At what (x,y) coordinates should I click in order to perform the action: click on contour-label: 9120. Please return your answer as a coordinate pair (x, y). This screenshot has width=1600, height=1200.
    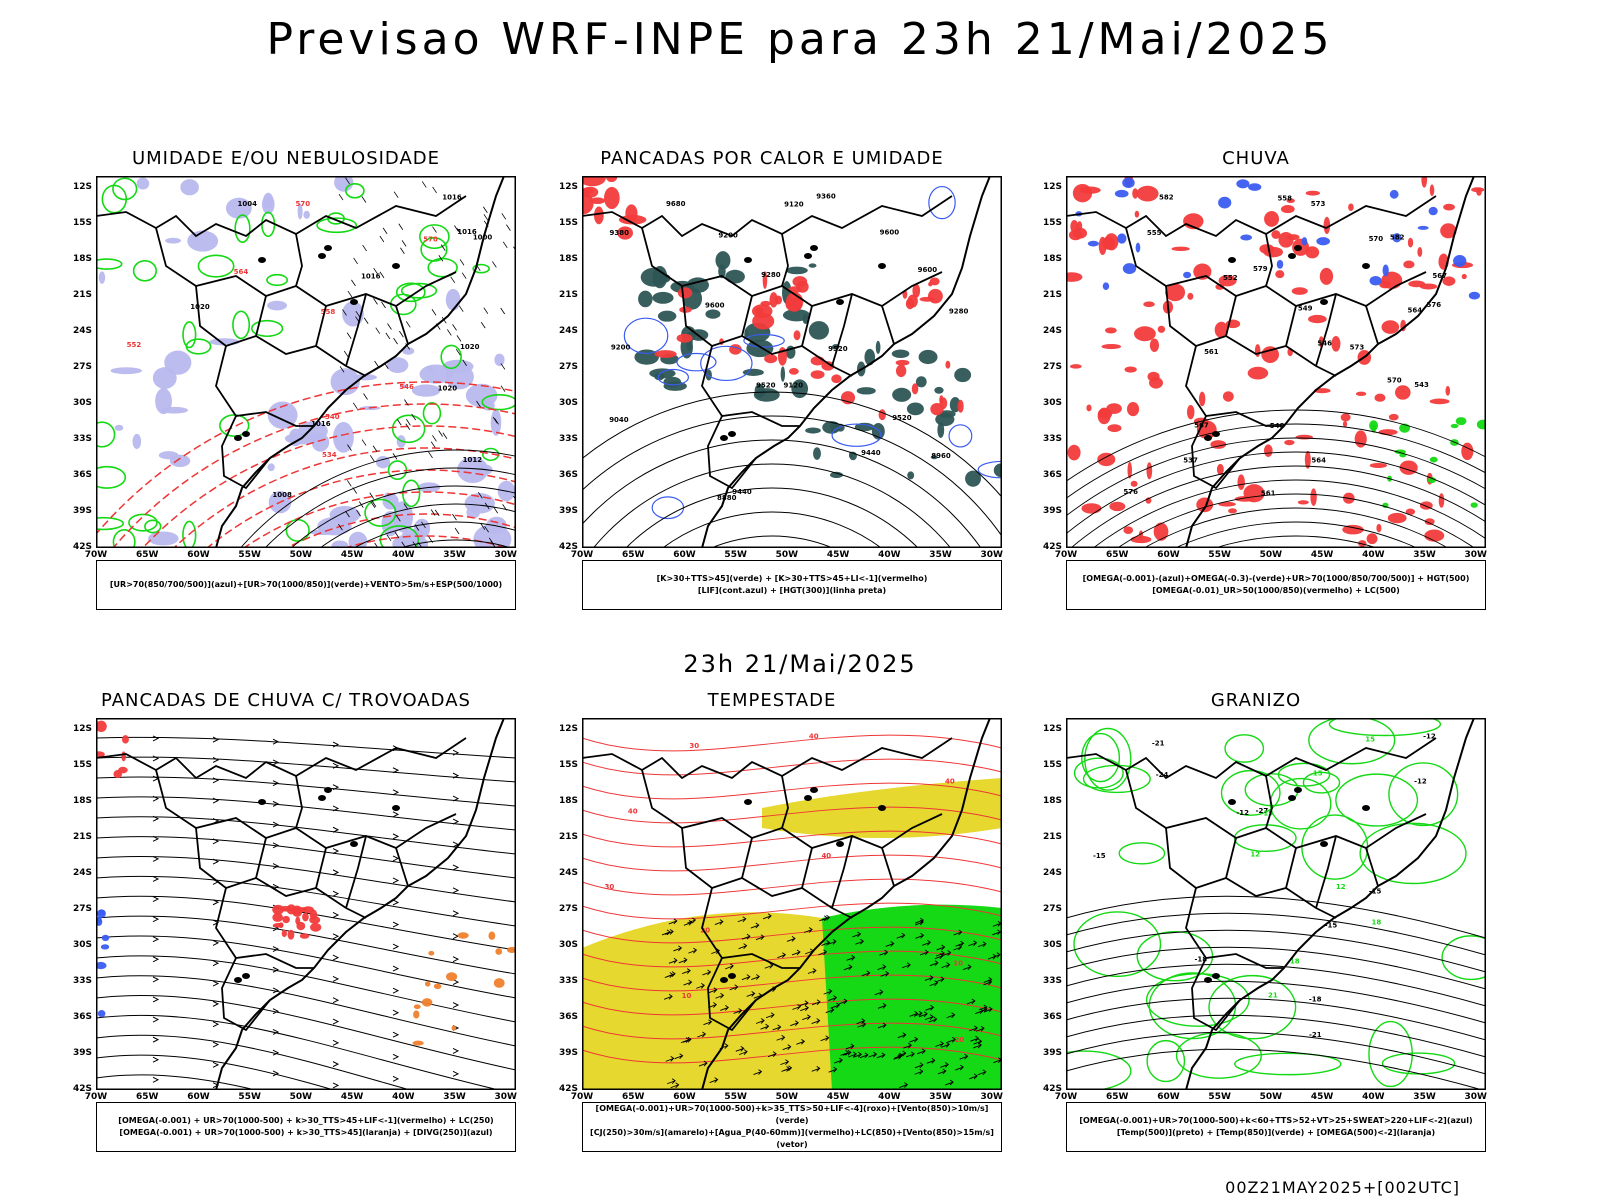
    Looking at the image, I should click on (794, 204).